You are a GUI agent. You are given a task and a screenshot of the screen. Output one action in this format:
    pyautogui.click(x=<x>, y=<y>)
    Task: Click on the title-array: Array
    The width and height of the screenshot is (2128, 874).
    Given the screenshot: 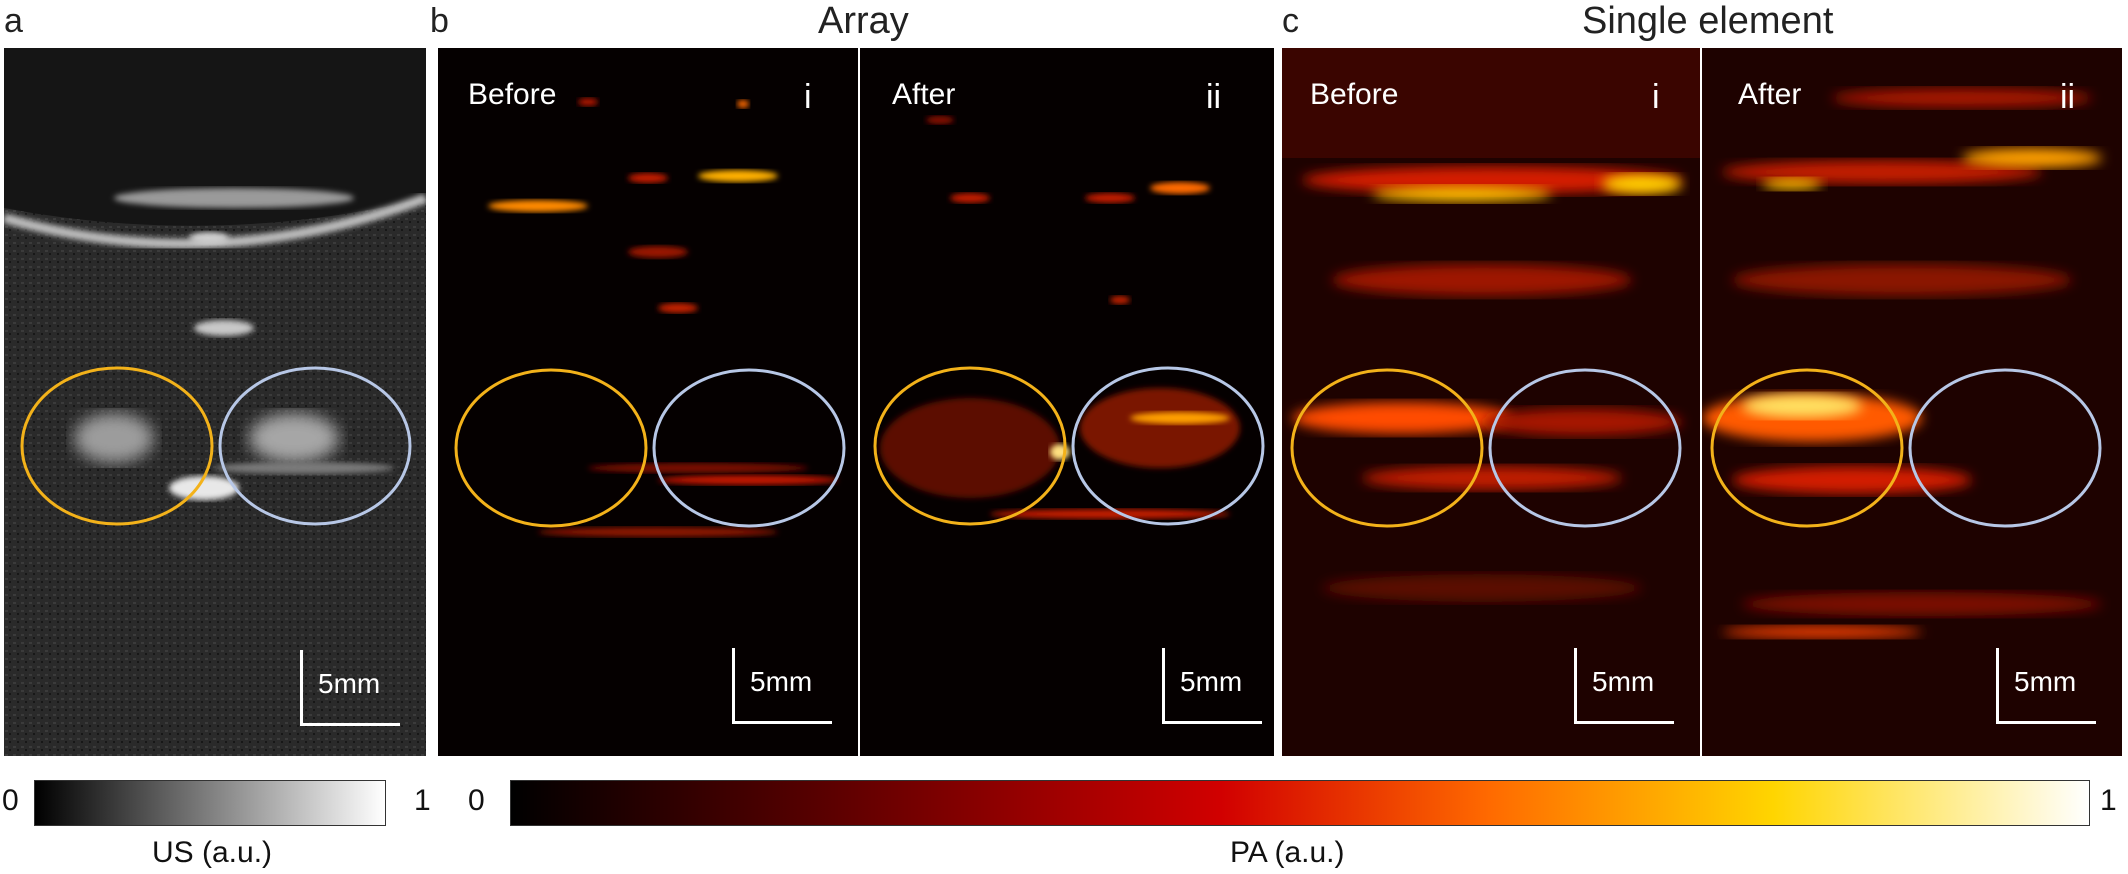 What is the action you would take?
    pyautogui.click(x=863, y=21)
    